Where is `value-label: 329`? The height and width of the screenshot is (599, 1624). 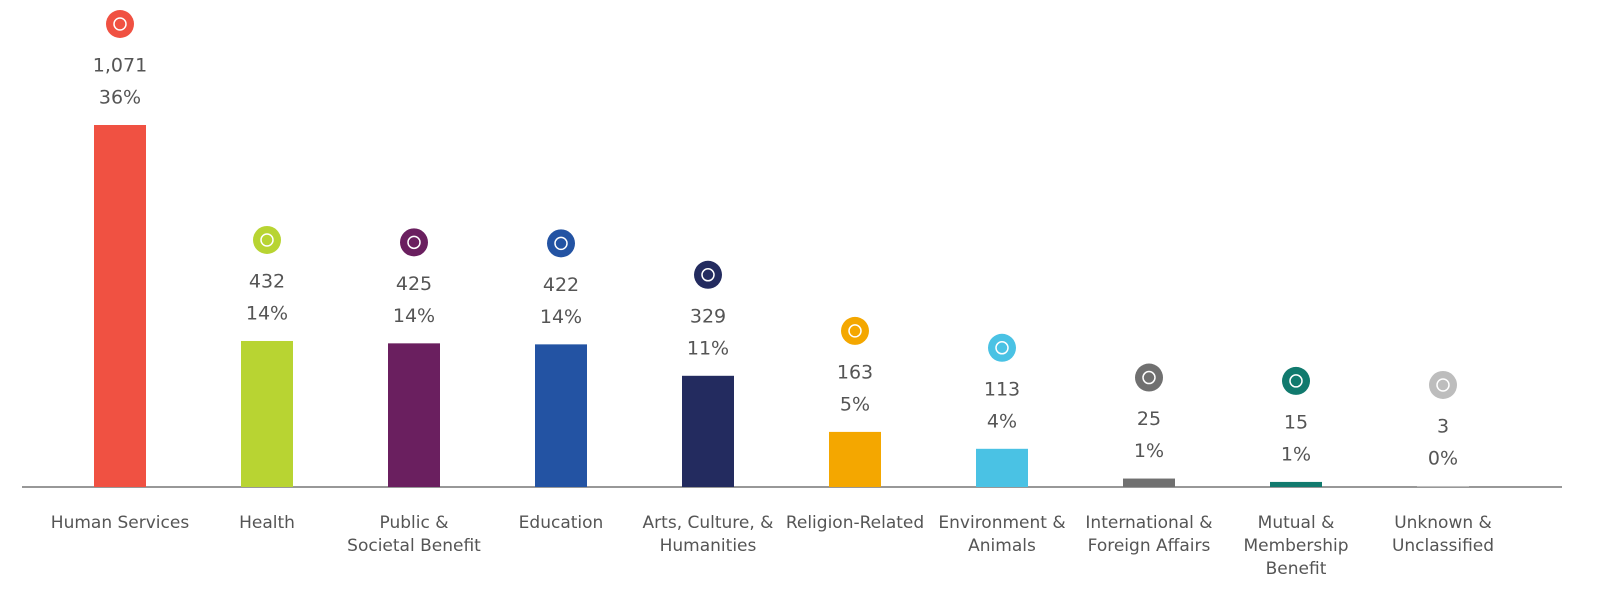 value-label: 329 is located at coordinates (708, 316).